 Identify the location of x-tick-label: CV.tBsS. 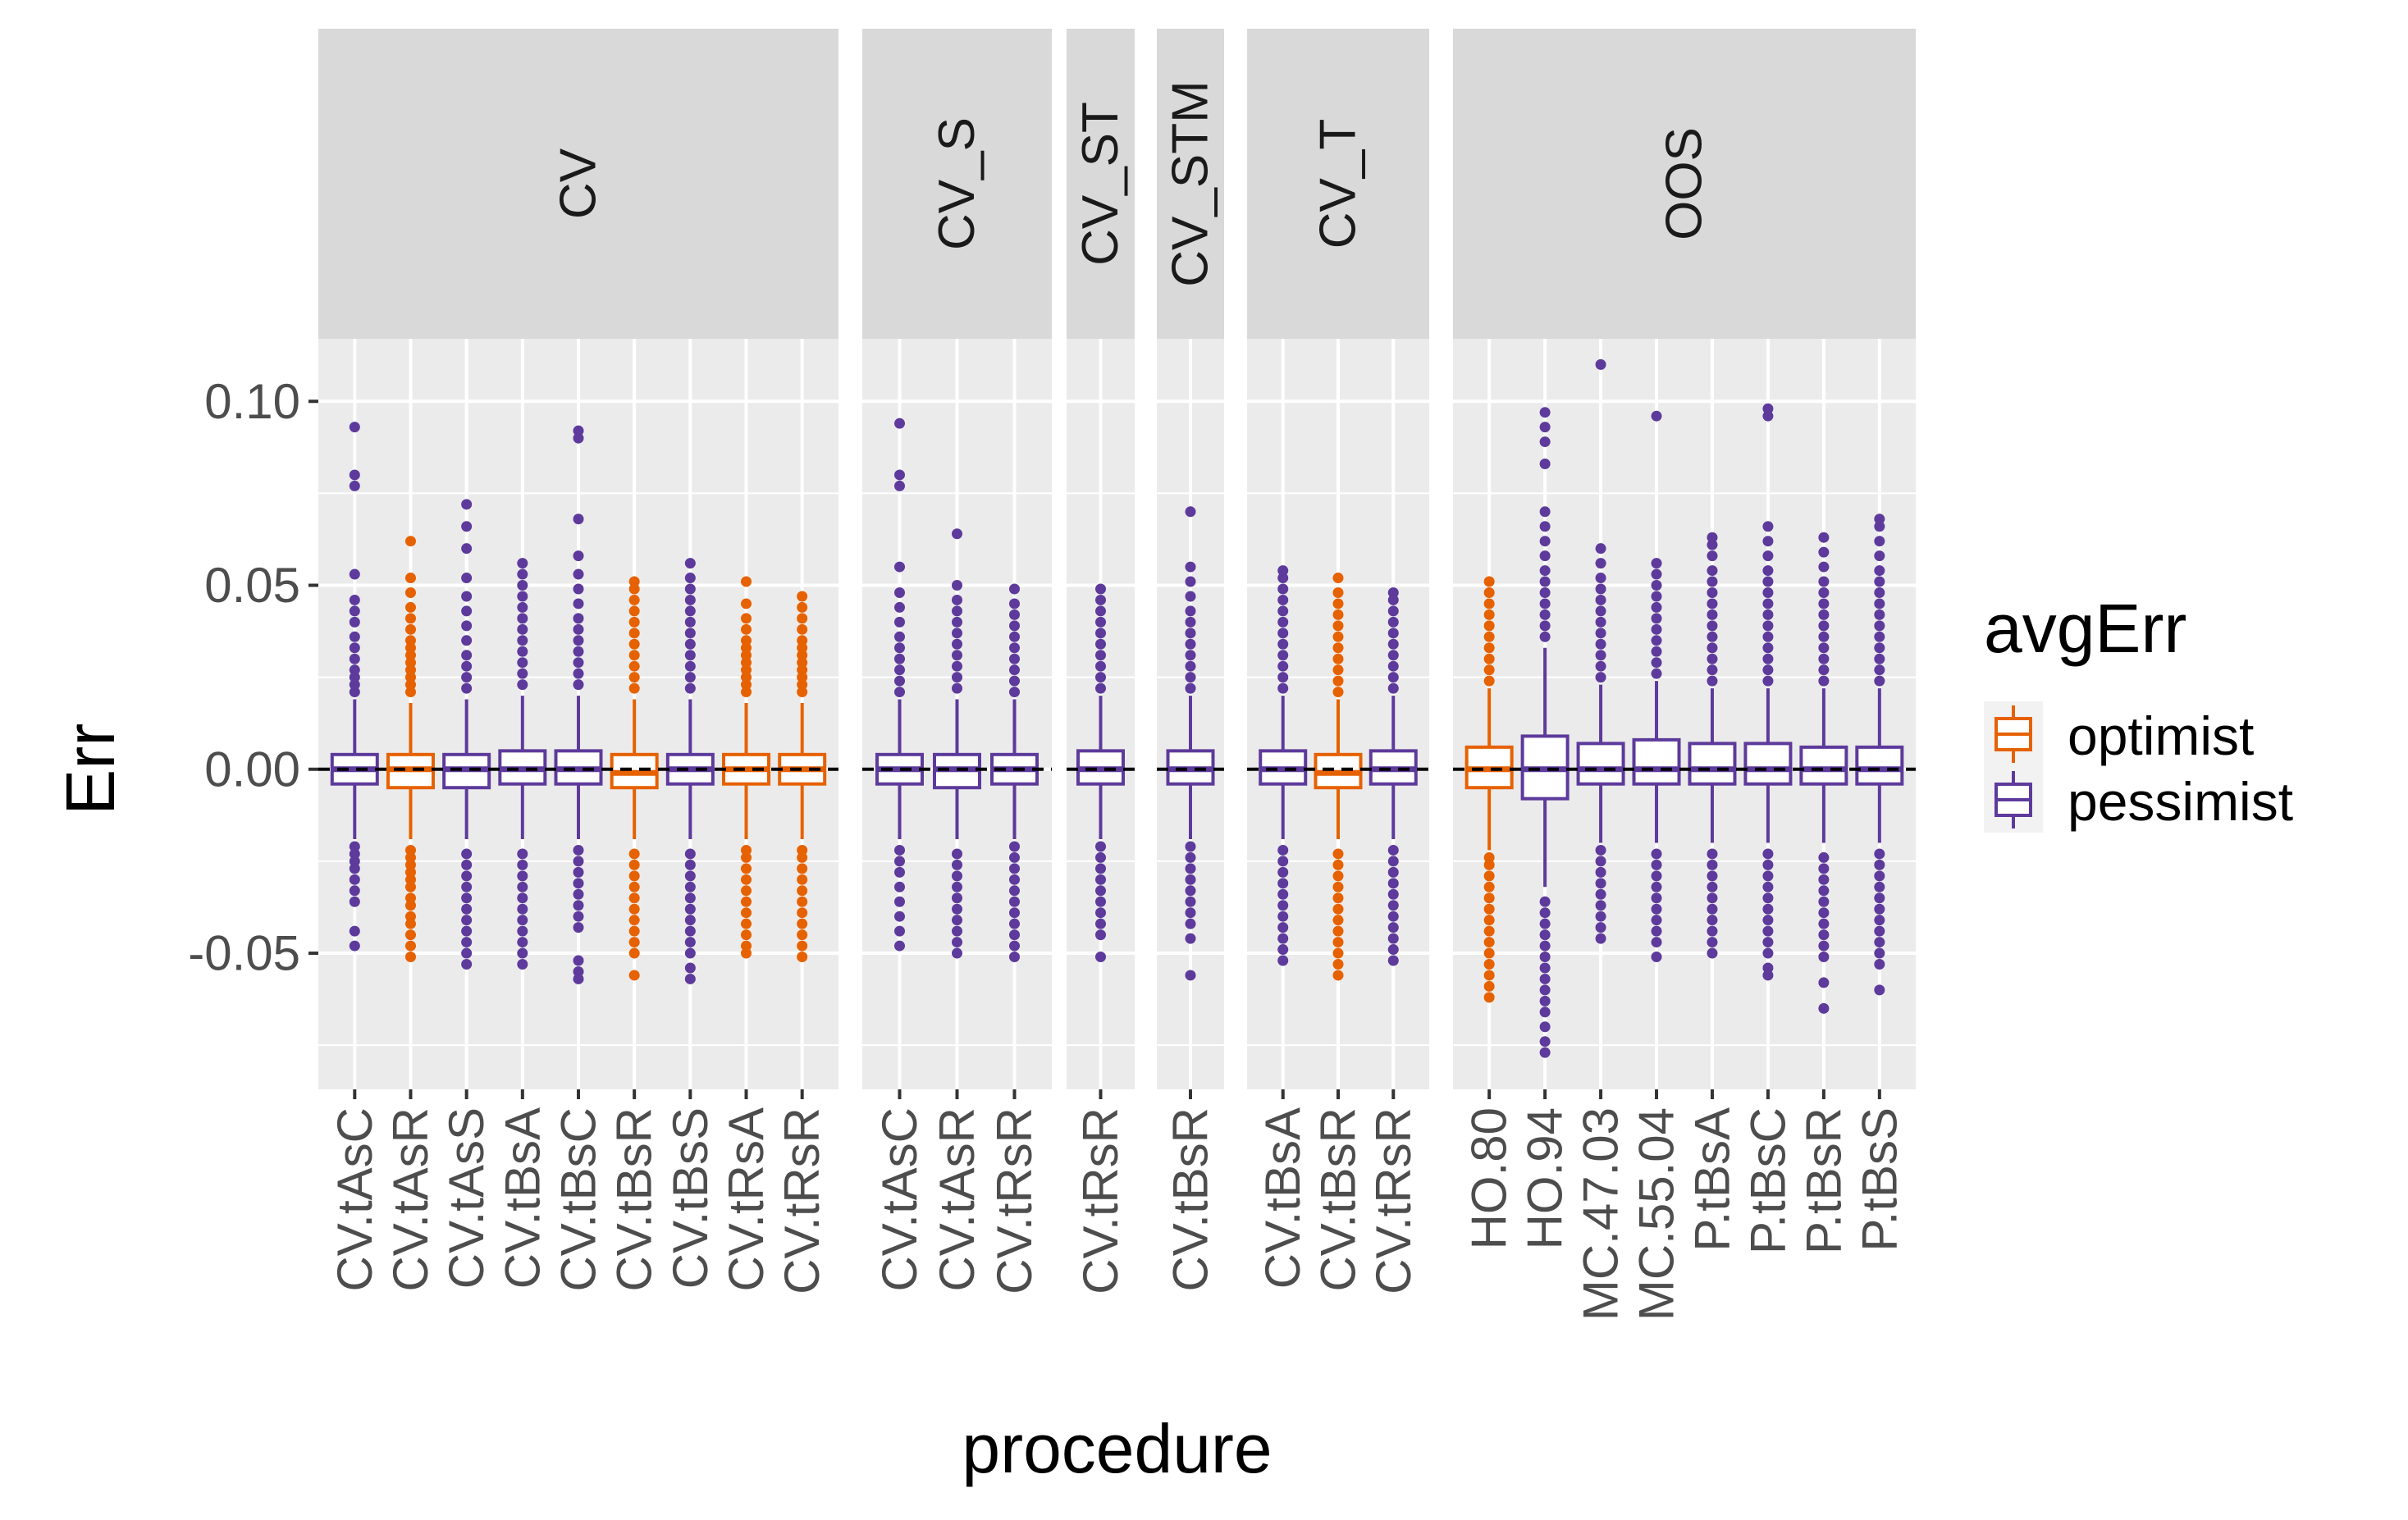
(690, 1198).